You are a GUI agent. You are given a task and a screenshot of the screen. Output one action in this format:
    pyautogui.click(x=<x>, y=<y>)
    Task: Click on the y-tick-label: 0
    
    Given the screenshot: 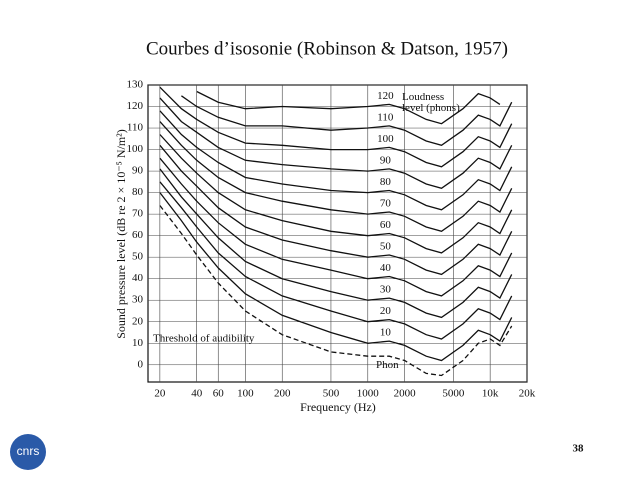 What is the action you would take?
    pyautogui.click(x=141, y=364)
    